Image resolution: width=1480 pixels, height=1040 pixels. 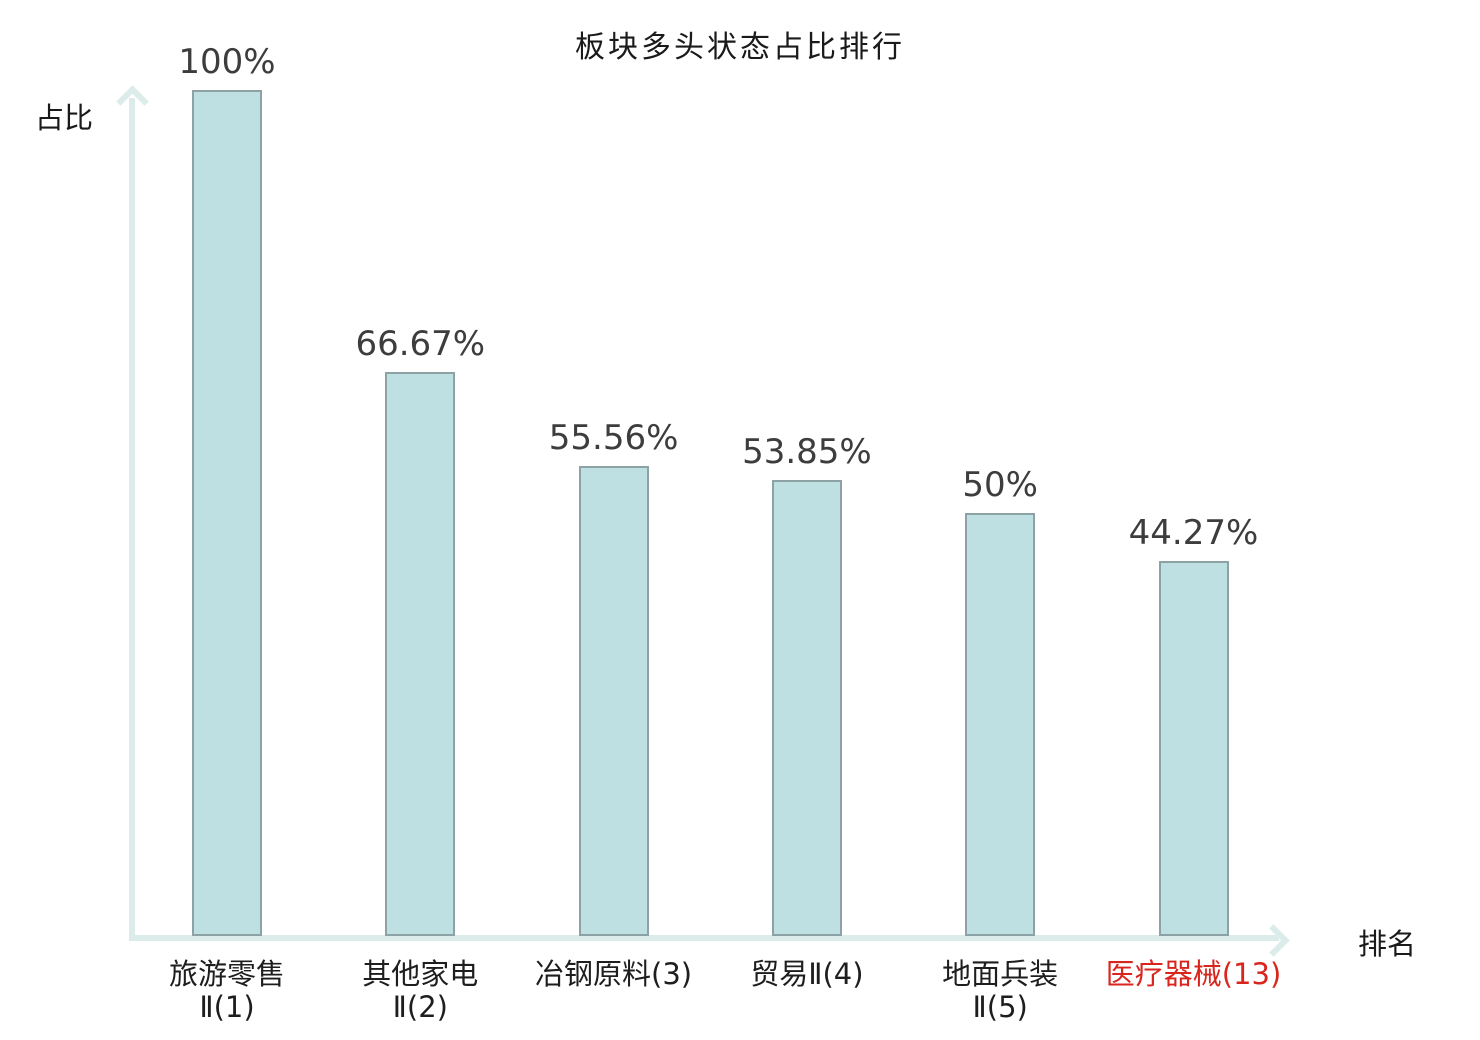 I want to click on category-label-line: Ⅱ(2), so click(x=420, y=1007).